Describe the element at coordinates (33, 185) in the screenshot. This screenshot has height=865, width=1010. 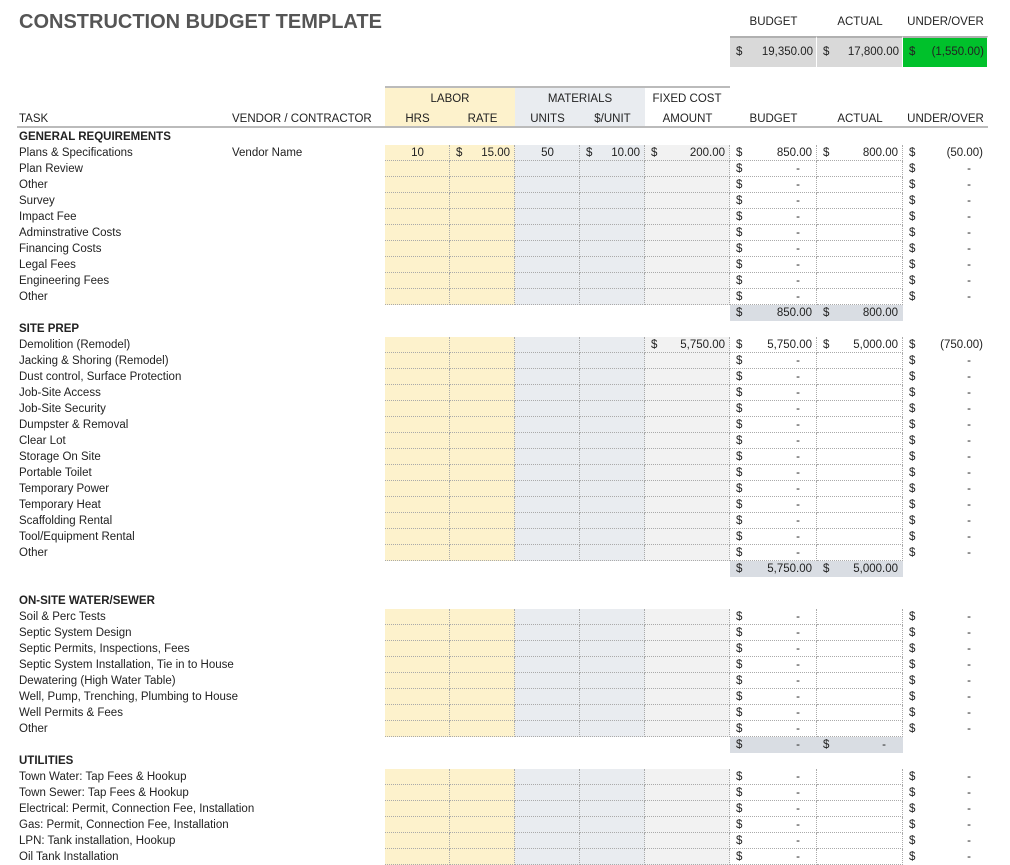
I see `task: Other` at that location.